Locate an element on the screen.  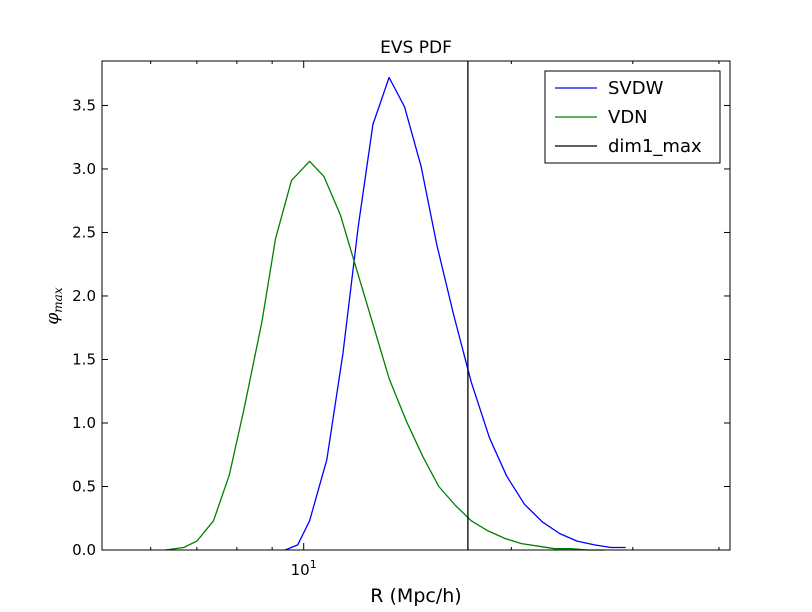
legend-label-dim1-max: dim1_max is located at coordinates (655, 146).